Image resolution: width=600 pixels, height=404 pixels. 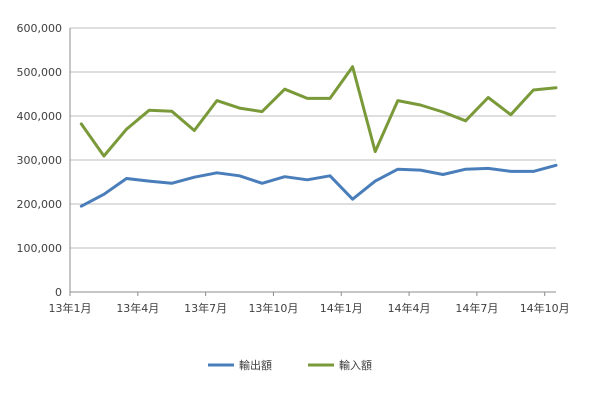 I want to click on legend: 輸出額 輸入額, so click(x=290, y=365).